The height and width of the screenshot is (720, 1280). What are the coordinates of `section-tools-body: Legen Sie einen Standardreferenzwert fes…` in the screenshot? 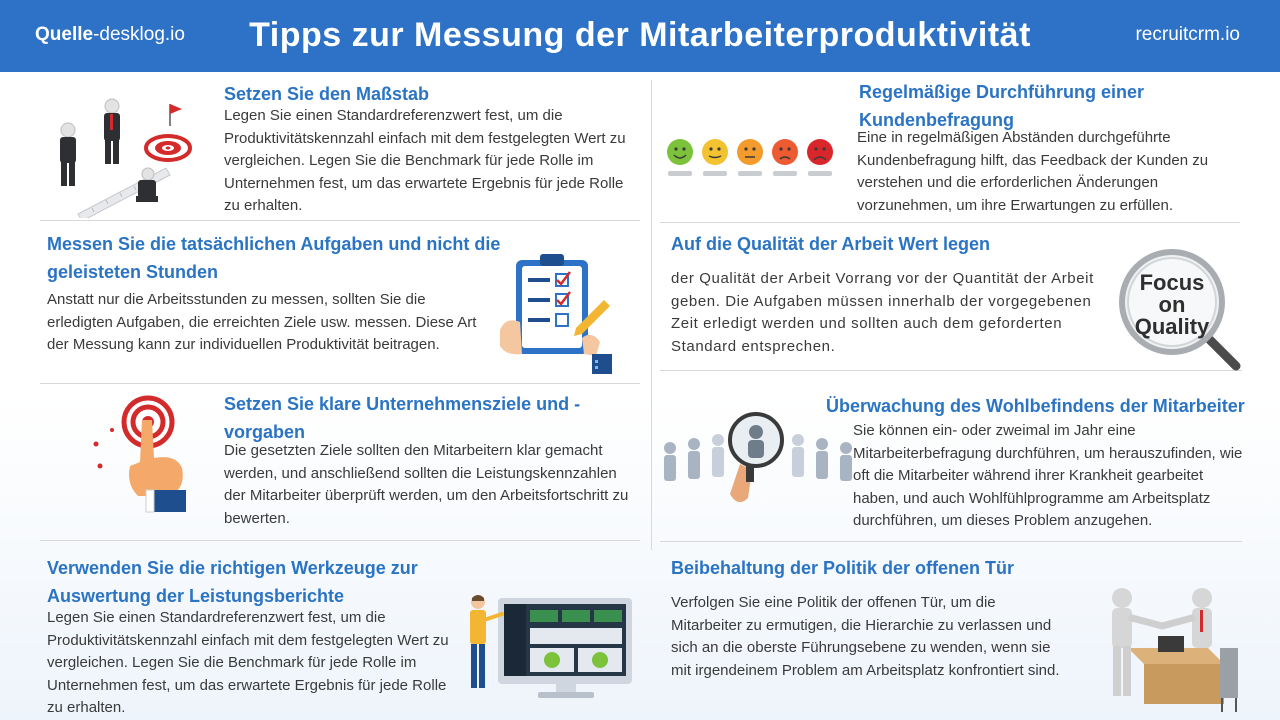 It's located at (248, 662).